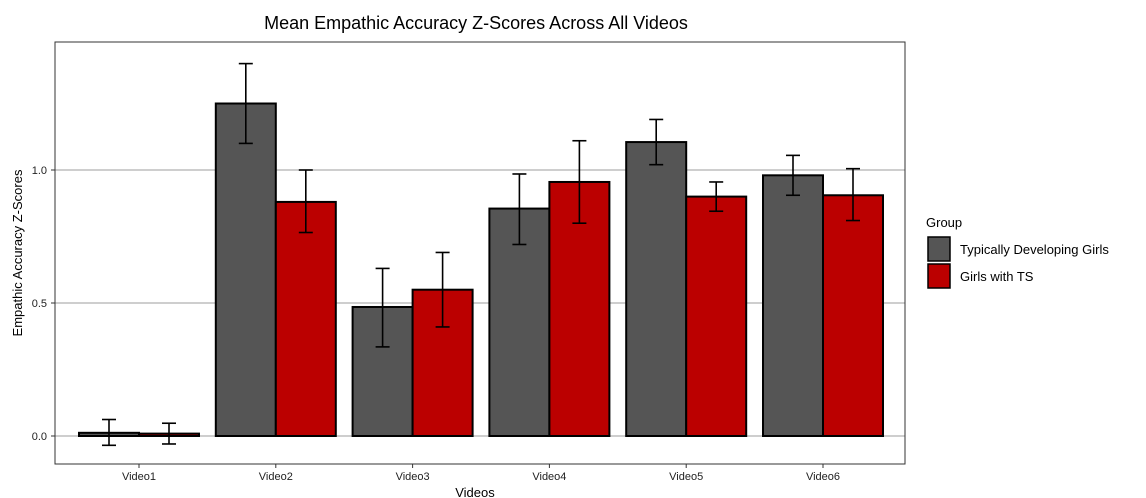  What do you see at coordinates (39, 304) in the screenshot?
I see `y-tick-label-1: 0.5` at bounding box center [39, 304].